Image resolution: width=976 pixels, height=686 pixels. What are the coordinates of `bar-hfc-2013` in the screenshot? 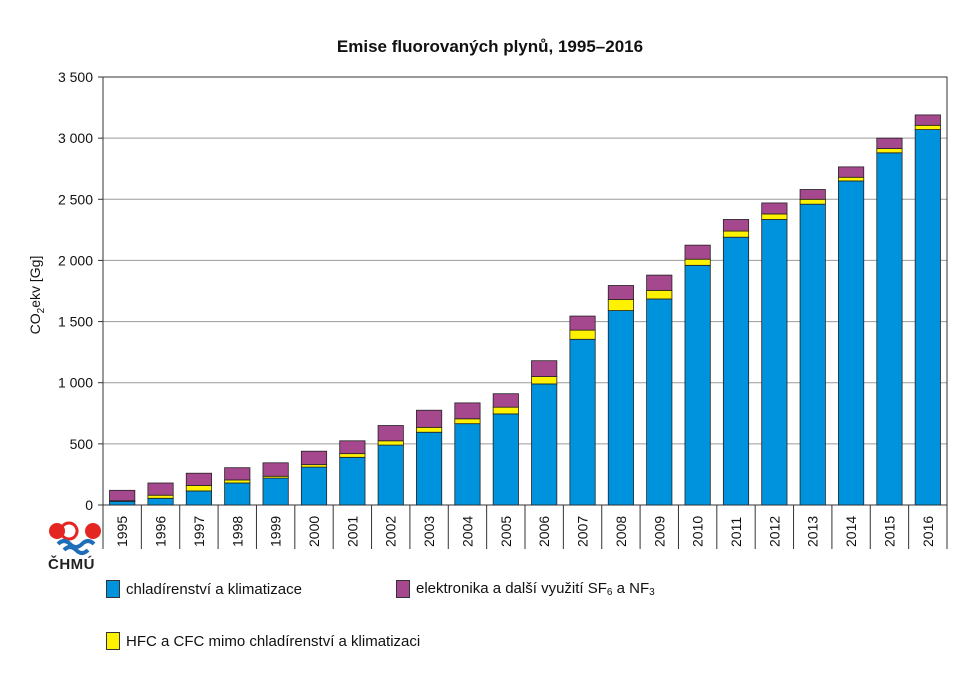 It's located at (812, 201).